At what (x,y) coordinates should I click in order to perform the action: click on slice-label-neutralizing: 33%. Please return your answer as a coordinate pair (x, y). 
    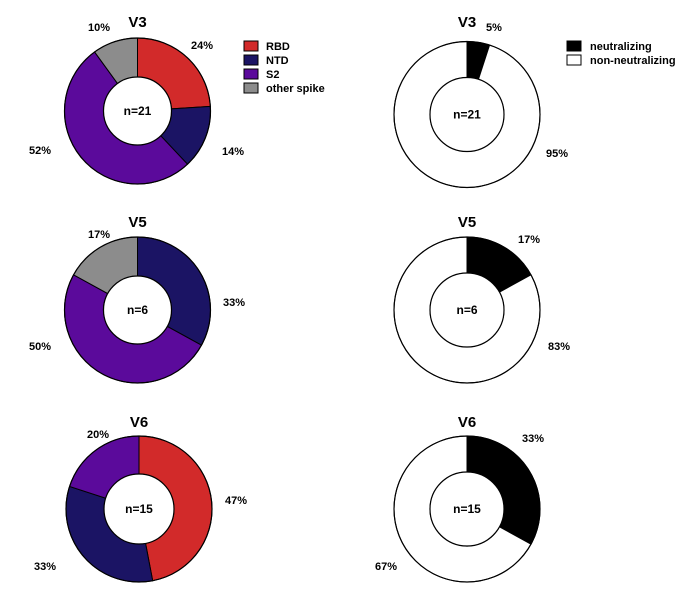
    Looking at the image, I should click on (533, 439).